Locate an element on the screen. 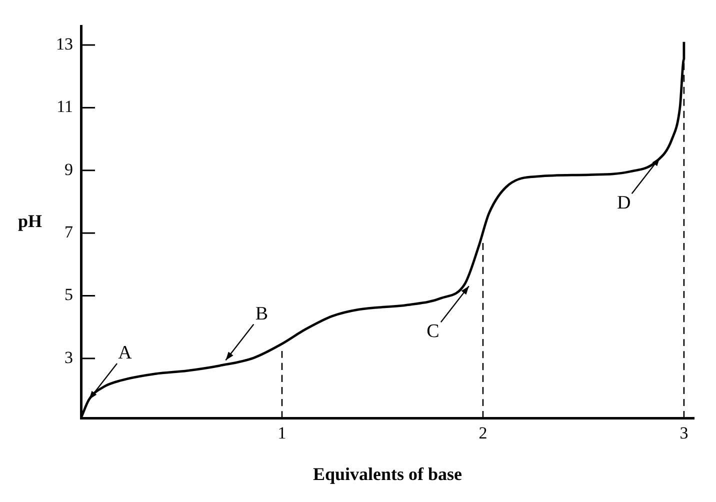 This screenshot has height=502, width=716. y-tick-label: 3 is located at coordinates (68, 357).